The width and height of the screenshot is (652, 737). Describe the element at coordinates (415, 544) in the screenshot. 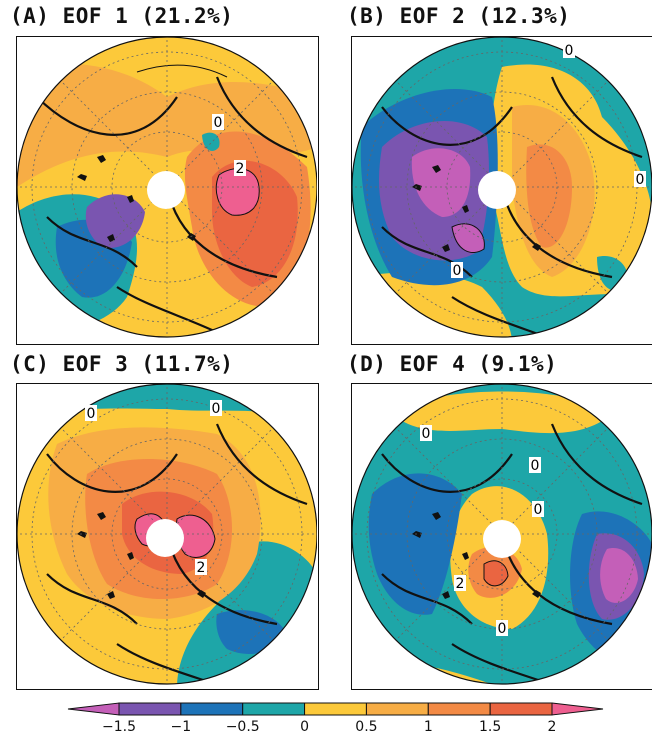

I see `fill-d-west-neg1` at that location.